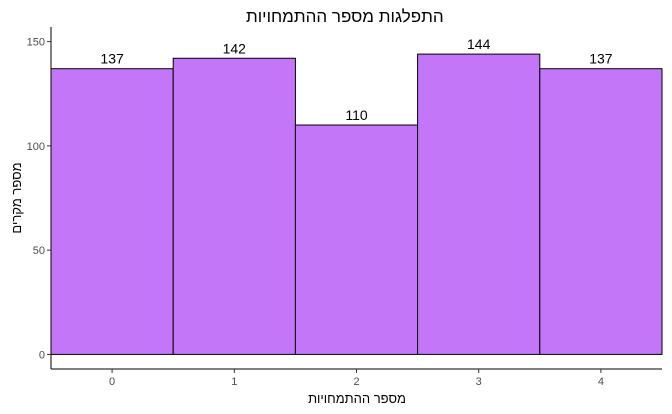 Image resolution: width=672 pixels, height=414 pixels. Describe the element at coordinates (16, 197) in the screenshot. I see `y-axis-title: מספר מקרים` at that location.